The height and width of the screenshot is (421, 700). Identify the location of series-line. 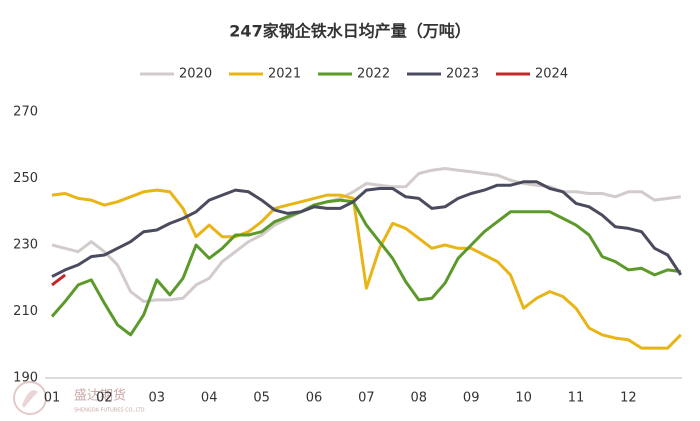
(59, 280).